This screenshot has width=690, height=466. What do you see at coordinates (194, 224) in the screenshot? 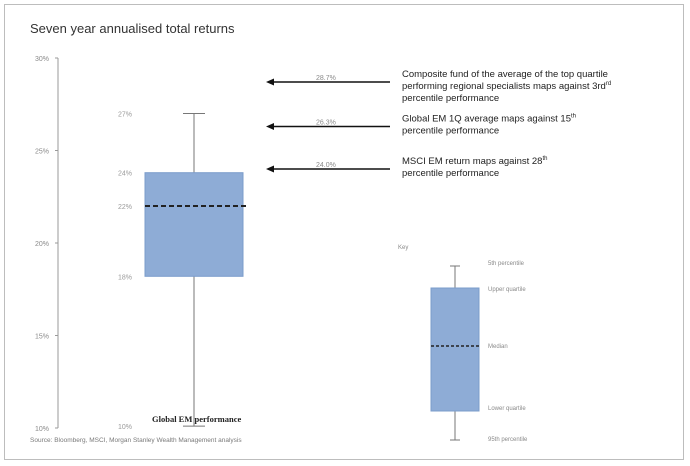
I see `interquartile-box` at bounding box center [194, 224].